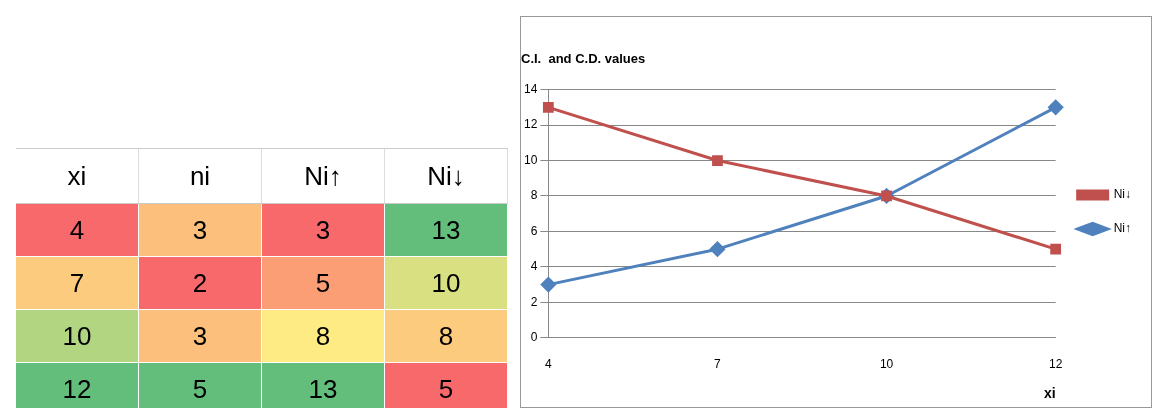 This screenshot has width=1155, height=408. I want to click on y-tick-label: 2, so click(534, 301).